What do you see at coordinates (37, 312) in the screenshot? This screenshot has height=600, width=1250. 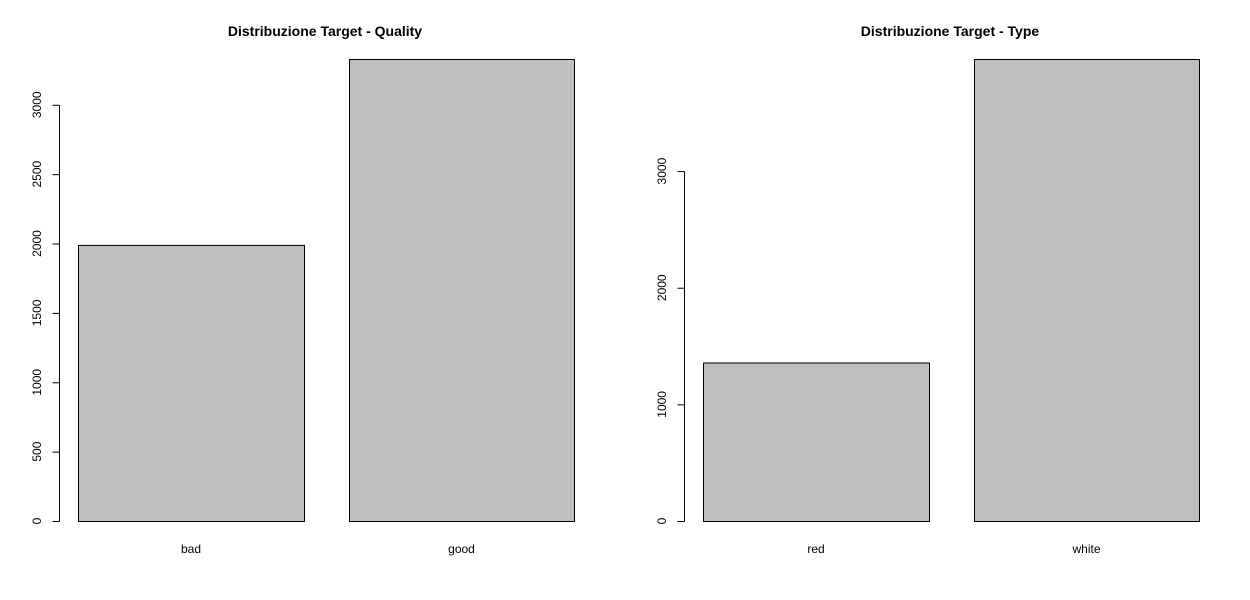 I see `y-tick-label: 1500` at bounding box center [37, 312].